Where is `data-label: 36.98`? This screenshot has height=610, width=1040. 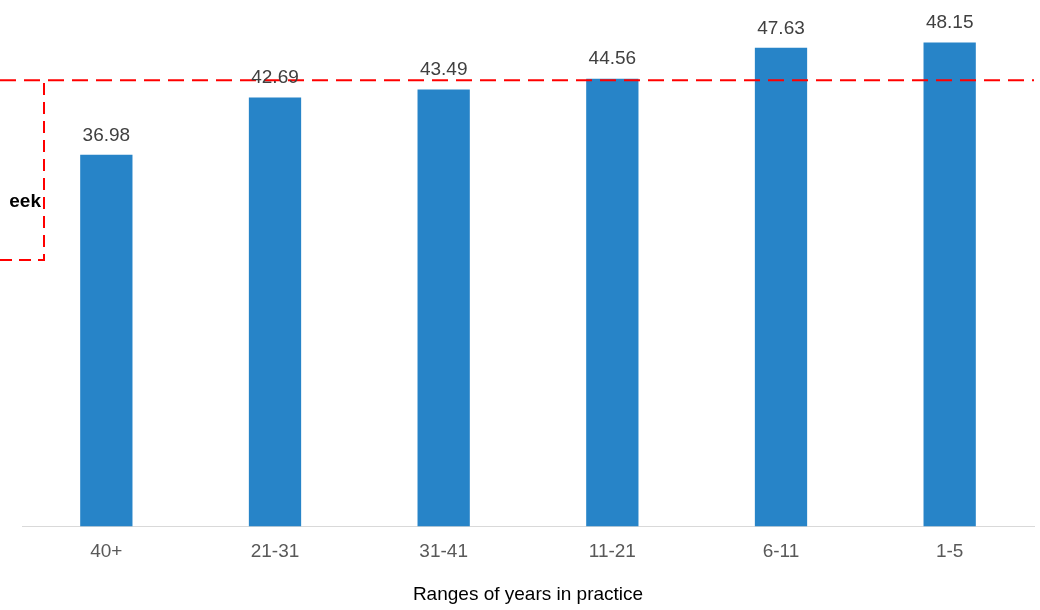 data-label: 36.98 is located at coordinates (106, 134).